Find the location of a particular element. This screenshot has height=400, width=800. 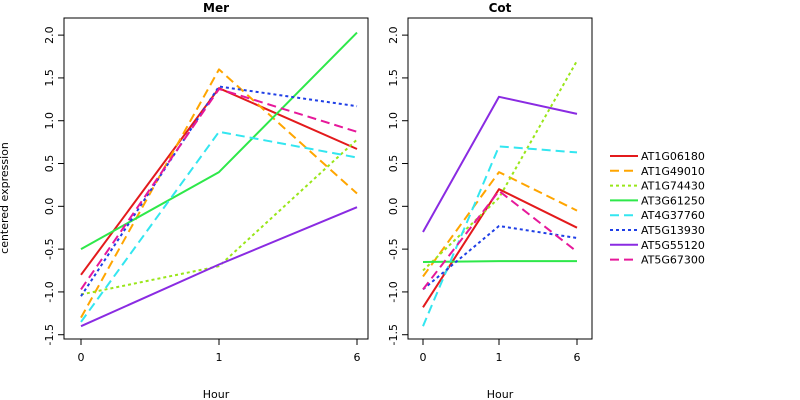

legend-item: AT1G74430 is located at coordinates (657, 186).